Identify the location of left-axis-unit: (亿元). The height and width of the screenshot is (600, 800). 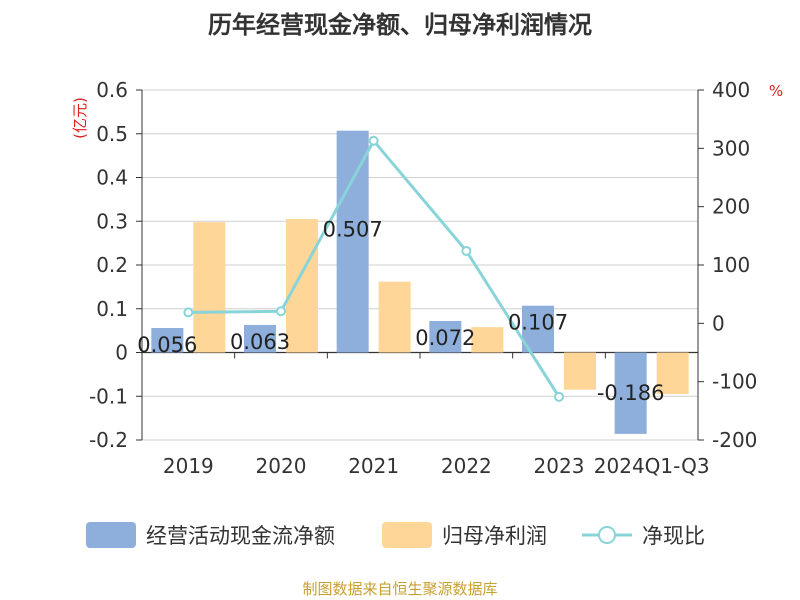
(80, 118).